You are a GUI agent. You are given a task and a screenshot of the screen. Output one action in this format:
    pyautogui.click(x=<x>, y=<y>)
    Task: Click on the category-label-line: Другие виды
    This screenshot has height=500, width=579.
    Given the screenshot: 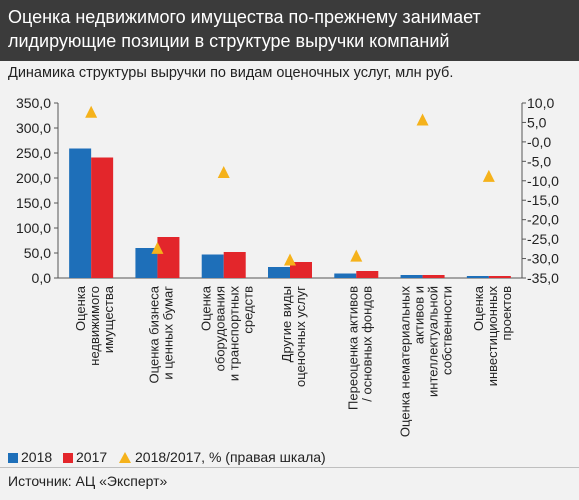 What is the action you would take?
    pyautogui.click(x=286, y=324)
    